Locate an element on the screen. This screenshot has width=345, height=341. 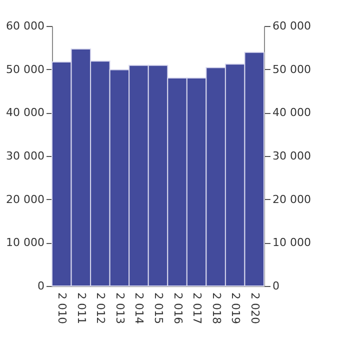
y2-tick-label: 0 is located at coordinates (276, 286).